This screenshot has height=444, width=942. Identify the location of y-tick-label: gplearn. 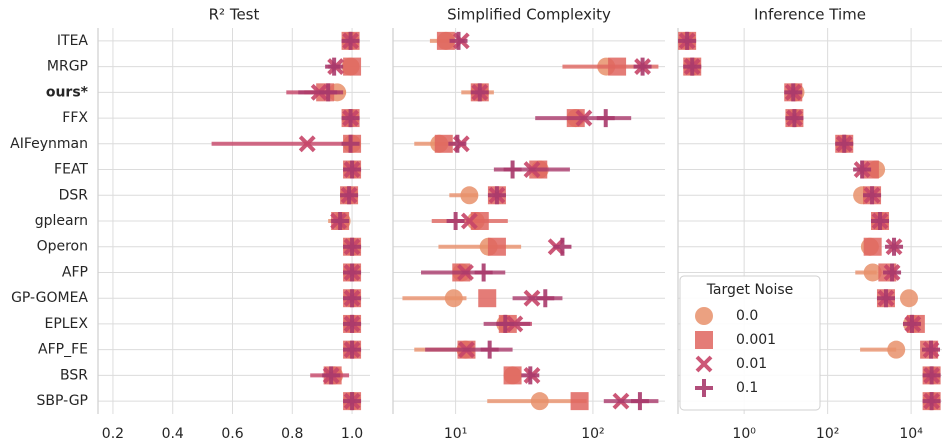
(61, 221).